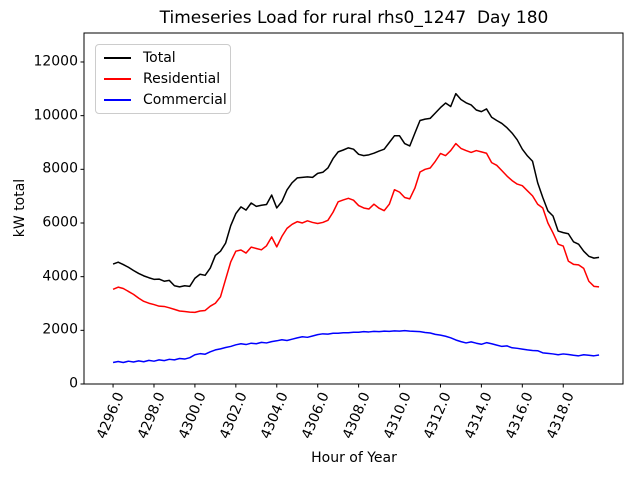 The height and width of the screenshot is (480, 640). Describe the element at coordinates (55, 115) in the screenshot. I see `y-tick-label: 10000` at that location.